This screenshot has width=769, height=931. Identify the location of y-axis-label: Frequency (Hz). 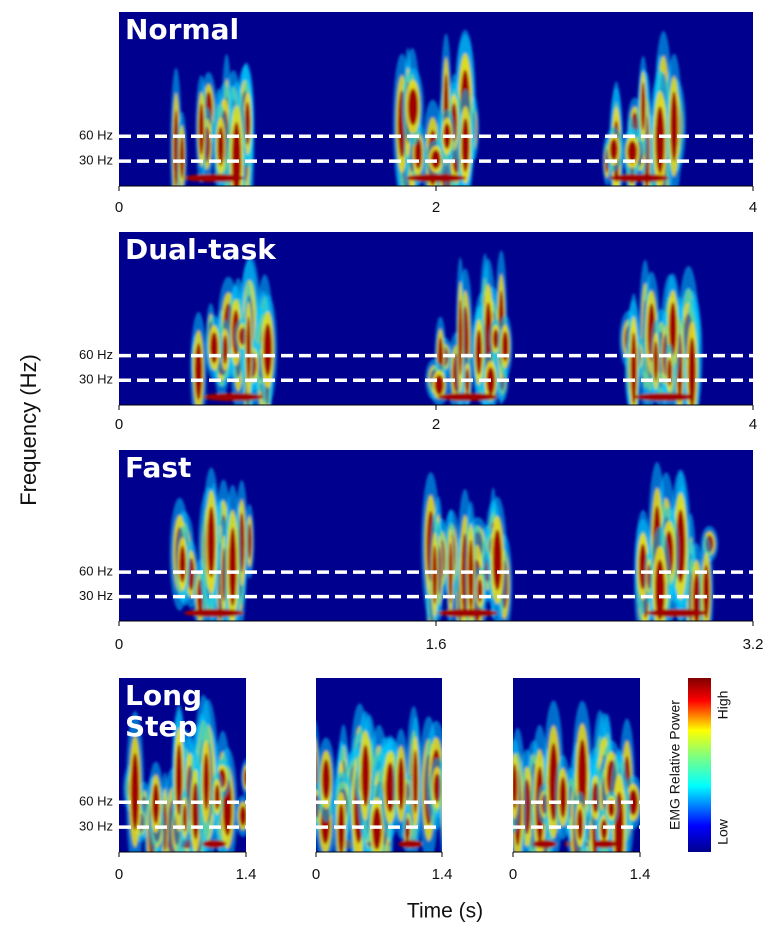
(28, 430).